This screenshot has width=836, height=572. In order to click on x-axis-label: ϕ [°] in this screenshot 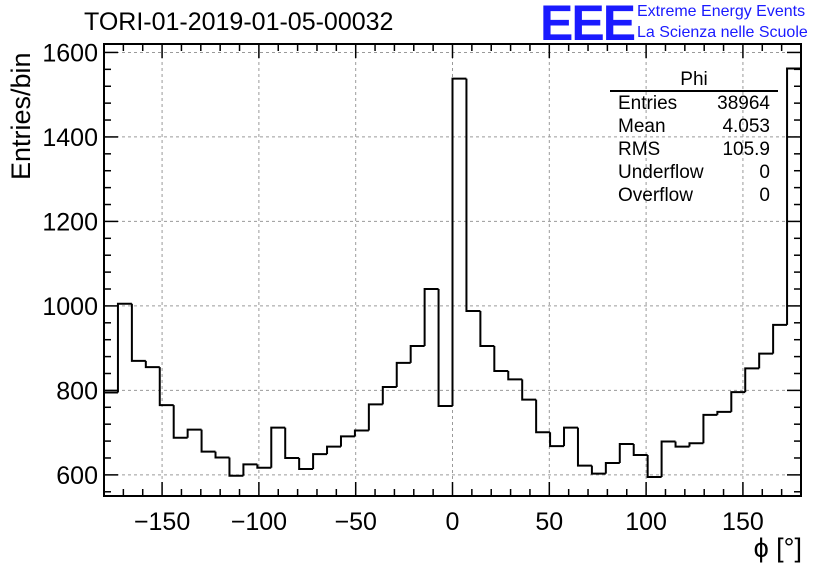, I will do `click(777, 548)`.